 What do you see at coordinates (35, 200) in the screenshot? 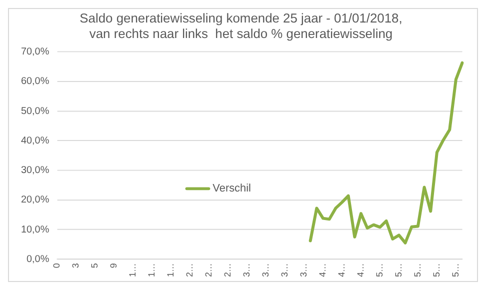
I see `y-tick-label: 20,0%` at bounding box center [35, 200].